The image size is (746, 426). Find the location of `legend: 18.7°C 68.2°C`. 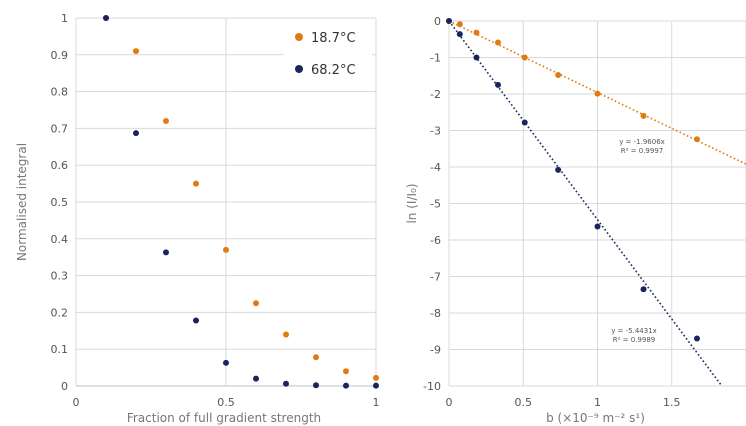

legend: 18.7°C 68.2°C is located at coordinates (328, 55).